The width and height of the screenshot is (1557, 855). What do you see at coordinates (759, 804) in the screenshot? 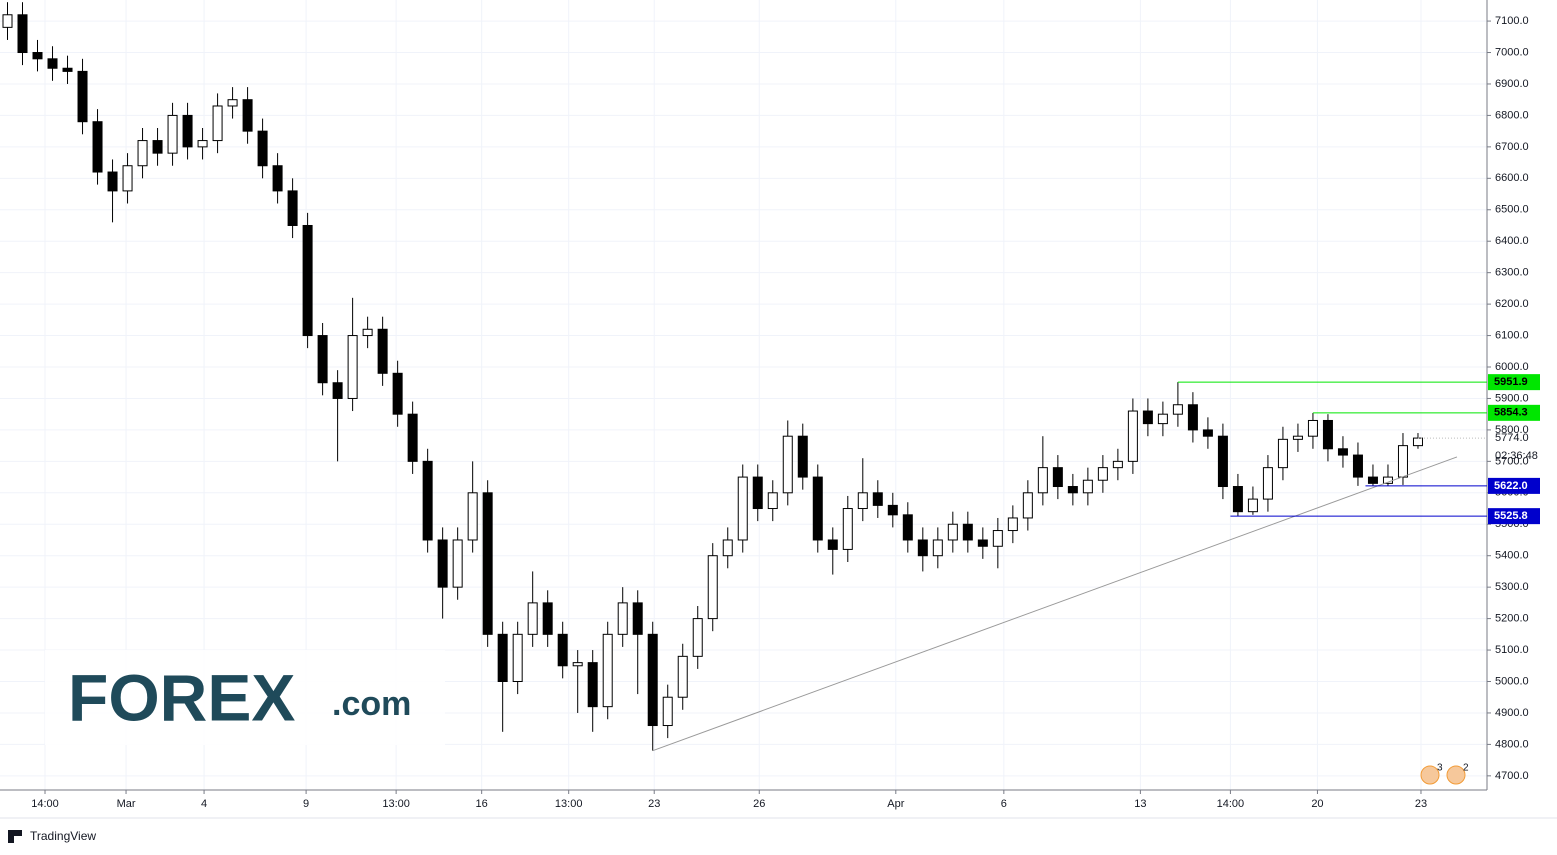
I see `x-tick-label: 26` at bounding box center [759, 804].